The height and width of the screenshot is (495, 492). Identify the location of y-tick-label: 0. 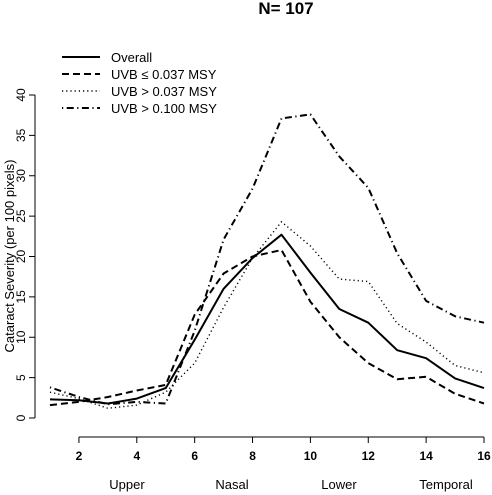
(21, 417).